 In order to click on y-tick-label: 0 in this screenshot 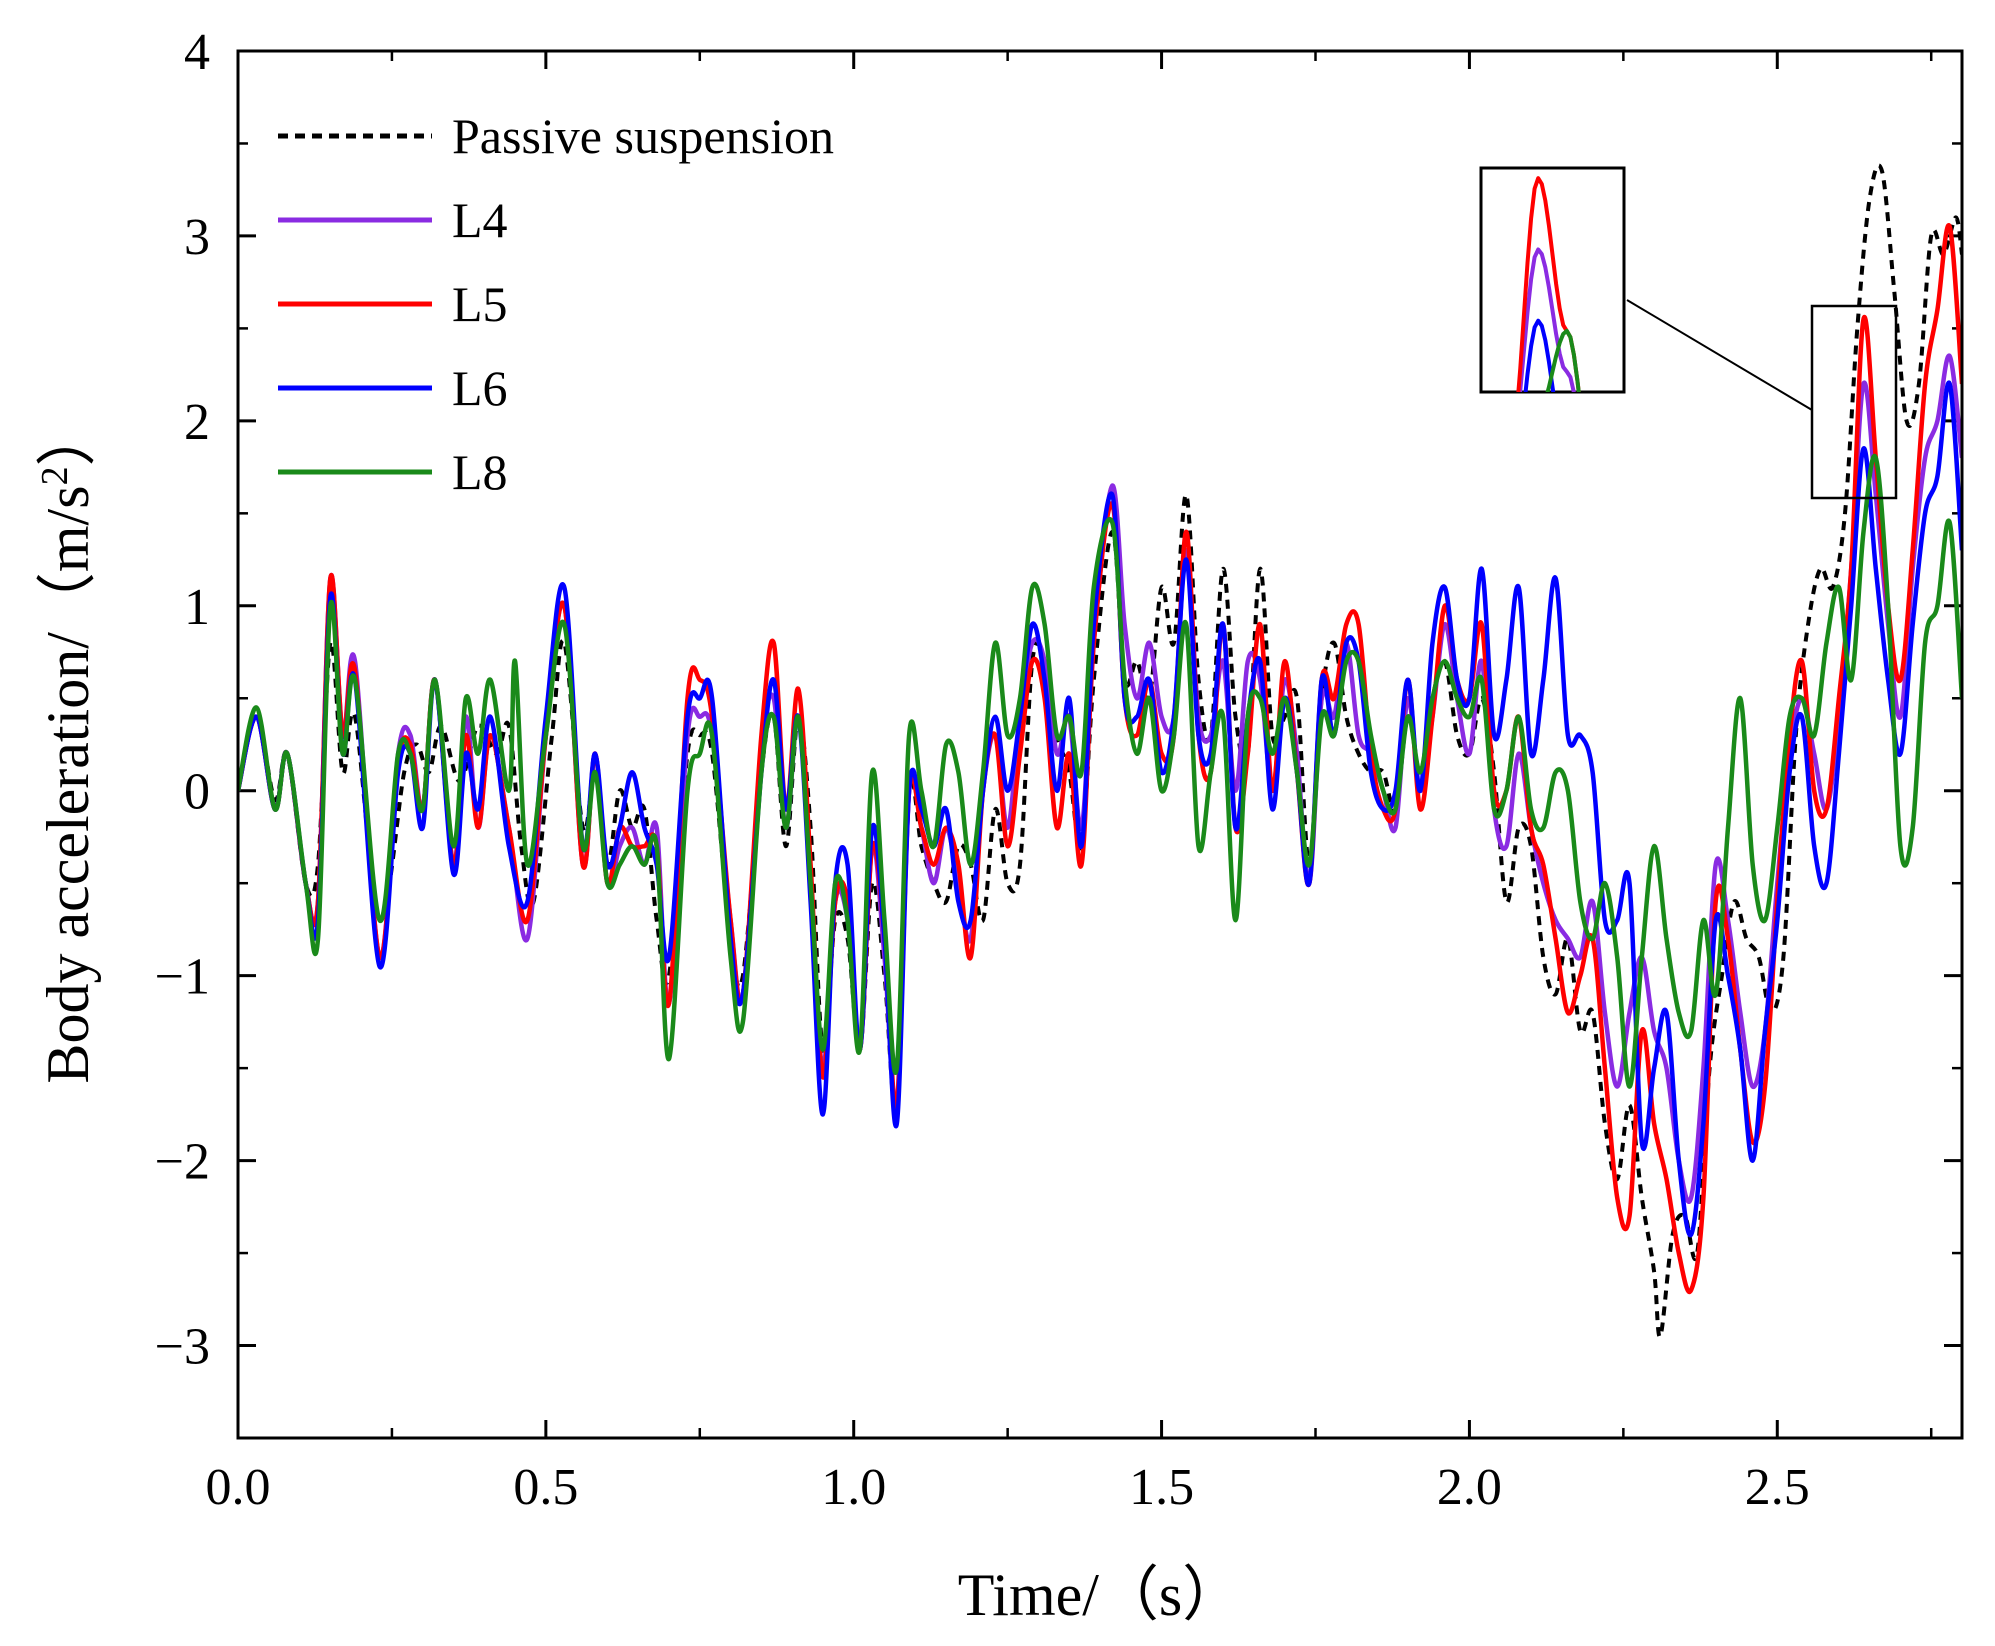, I will do `click(197, 792)`.